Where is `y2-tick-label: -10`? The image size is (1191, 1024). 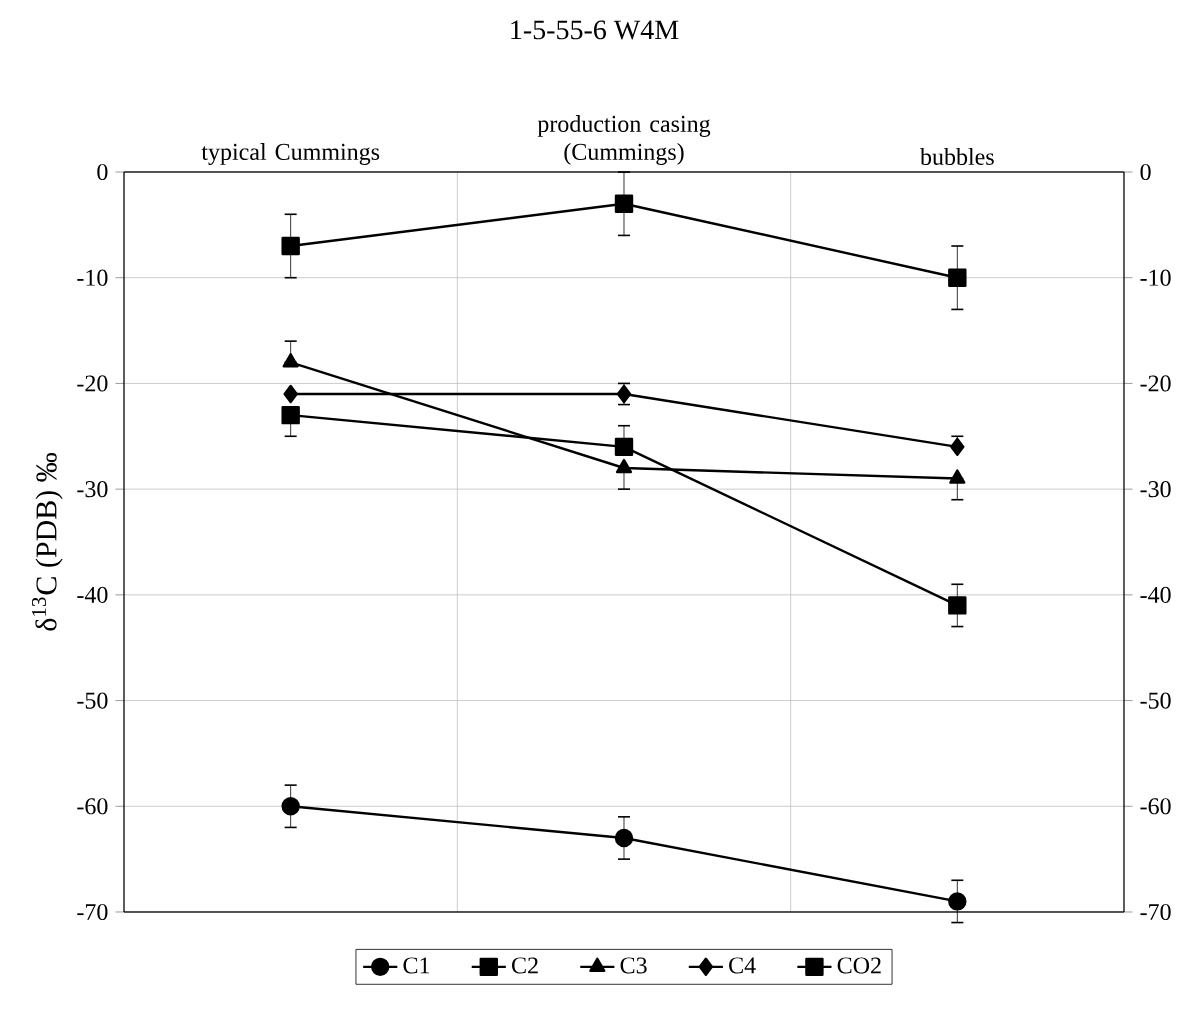 y2-tick-label: -10 is located at coordinates (1155, 277).